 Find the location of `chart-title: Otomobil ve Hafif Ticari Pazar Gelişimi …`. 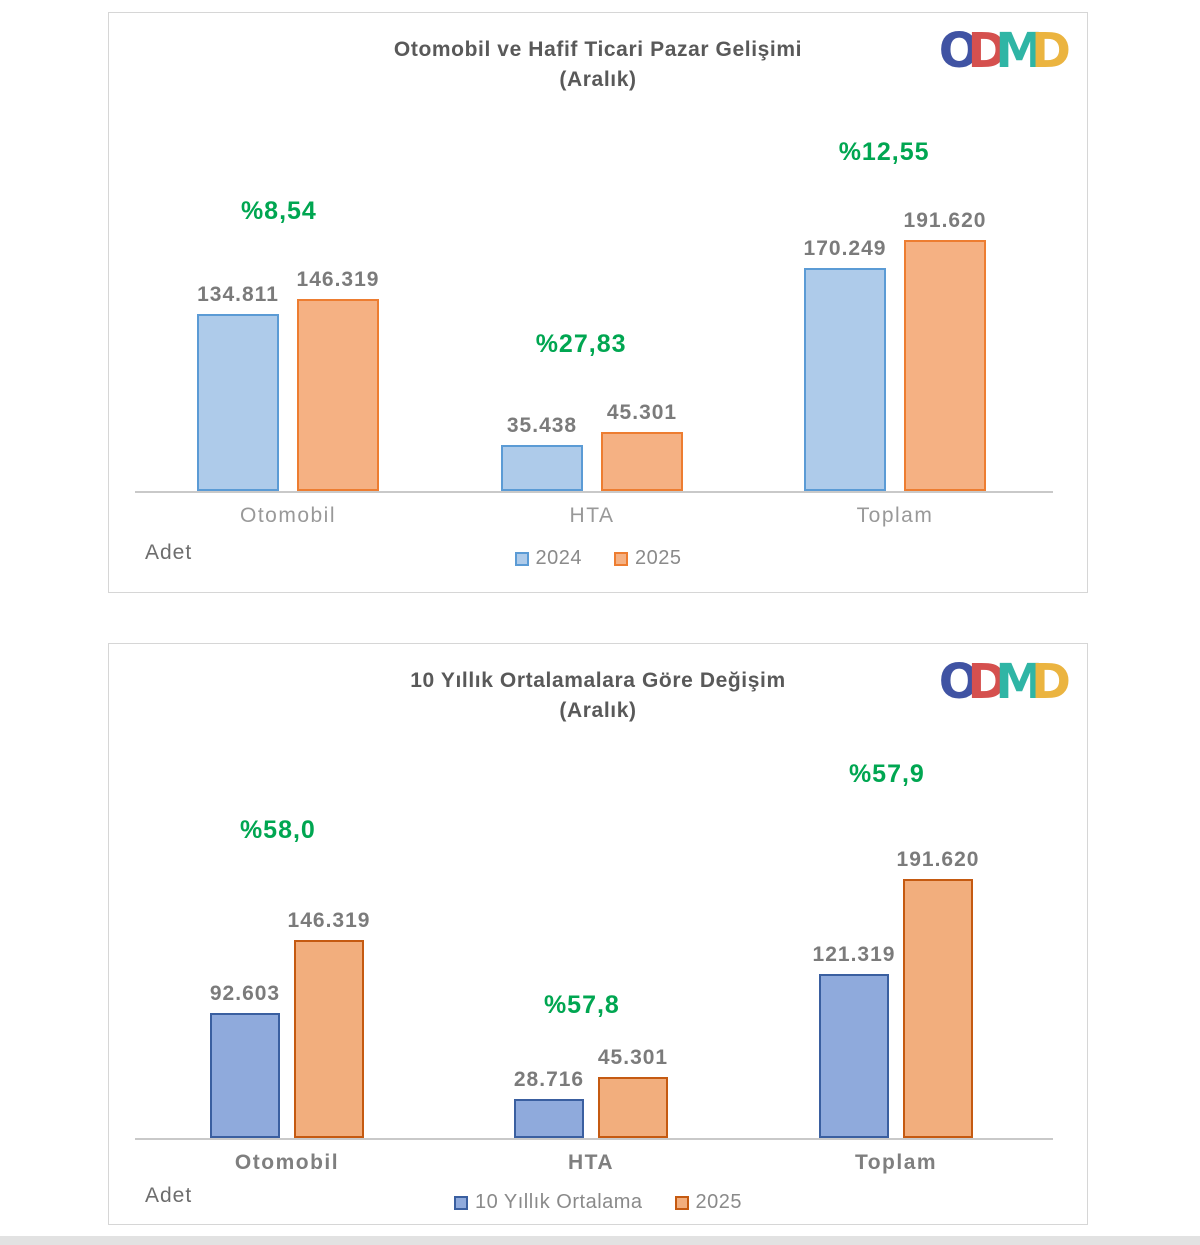

chart-title: Otomobil ve Hafif Ticari Pazar Gelişimi … is located at coordinates (598, 54).